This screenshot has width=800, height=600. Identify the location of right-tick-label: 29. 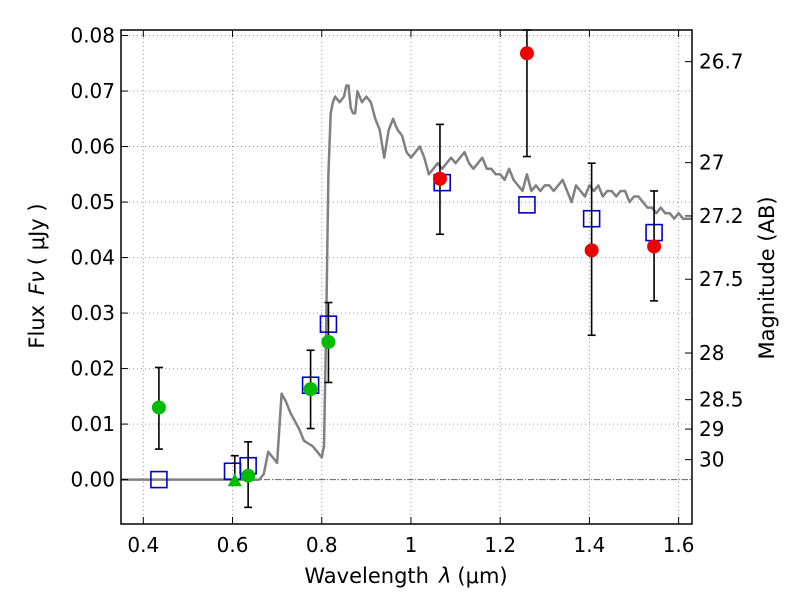
(711, 429).